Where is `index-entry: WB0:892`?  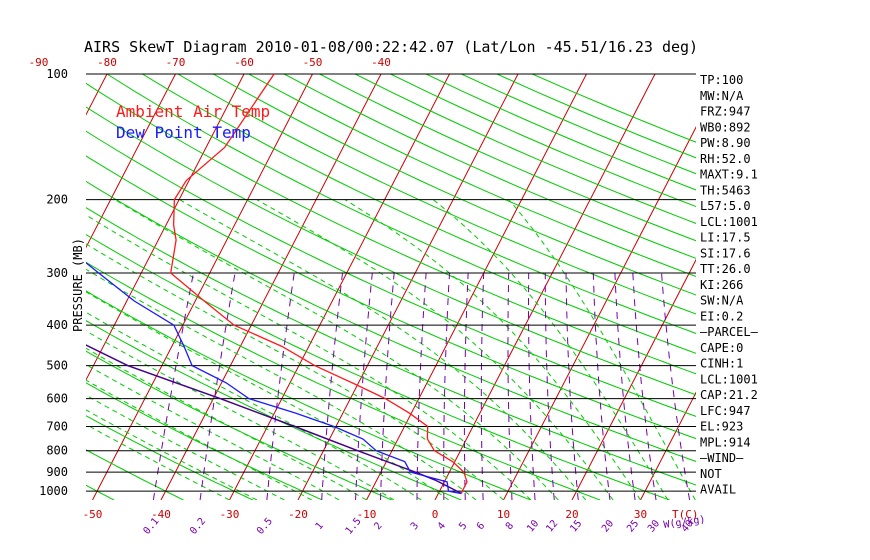 index-entry: WB0:892 is located at coordinates (725, 127).